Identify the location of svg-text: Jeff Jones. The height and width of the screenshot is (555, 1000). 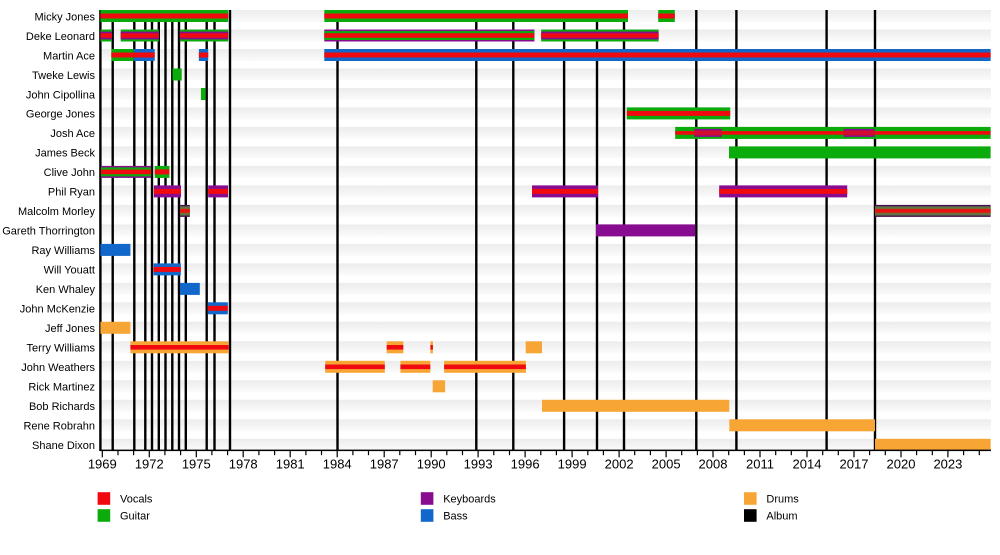
(70, 329).